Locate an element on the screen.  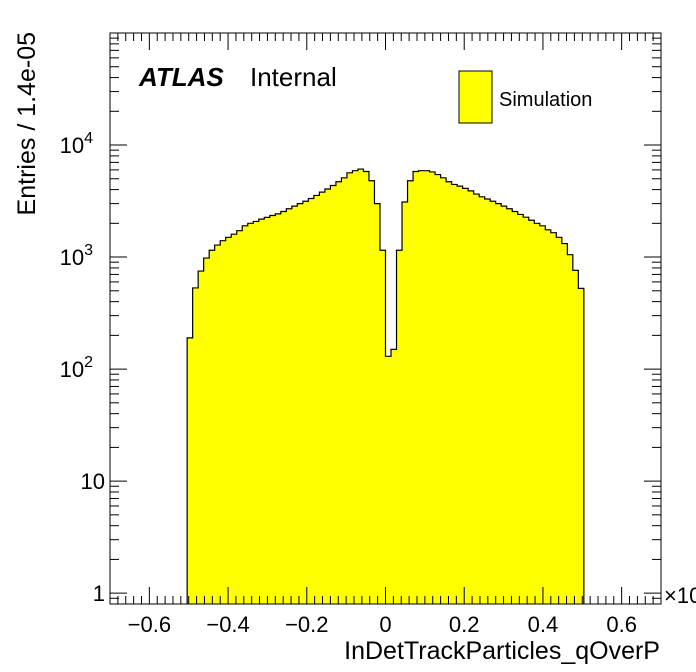
legend-label: Simulation is located at coordinates (545, 100).